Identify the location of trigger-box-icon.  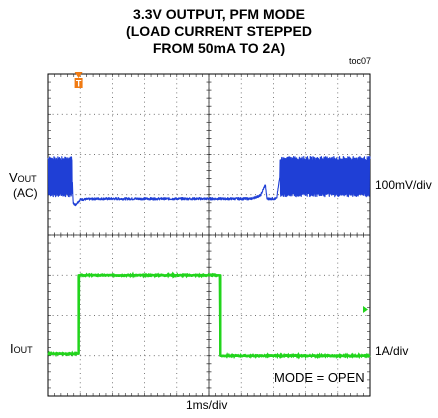
(78, 83).